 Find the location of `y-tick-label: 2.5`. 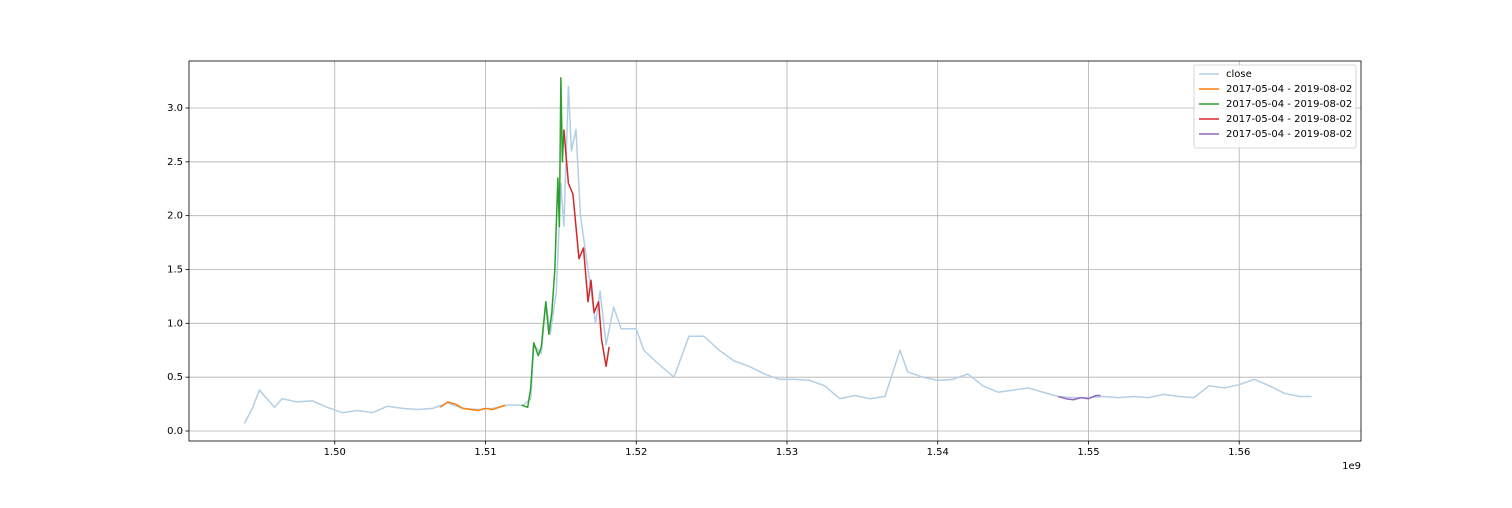

y-tick-label: 2.5 is located at coordinates (175, 162).